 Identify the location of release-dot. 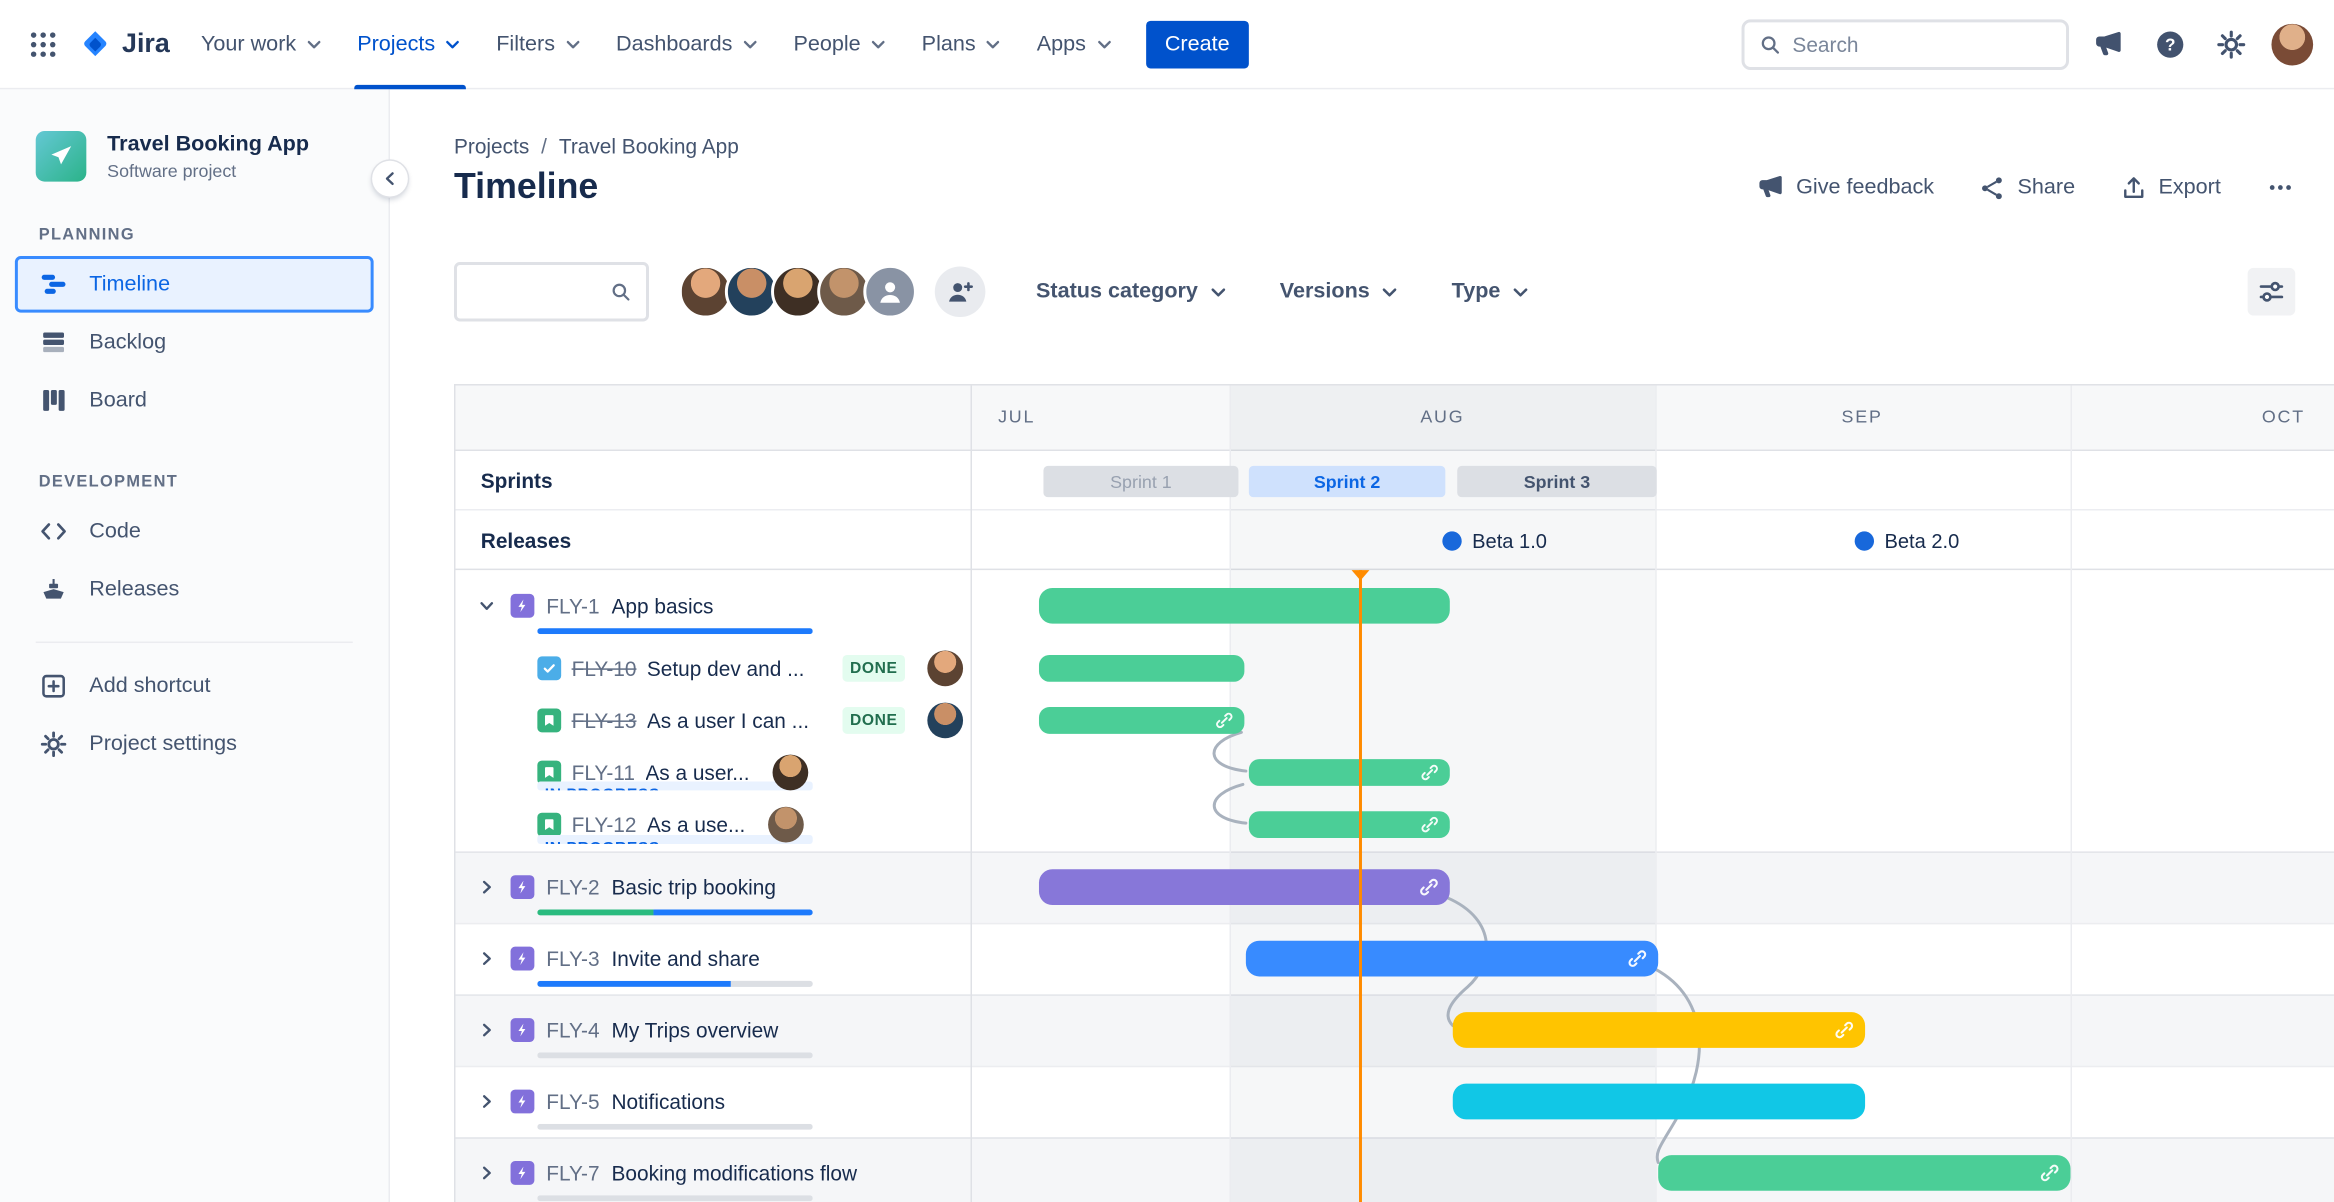
(1452, 540).